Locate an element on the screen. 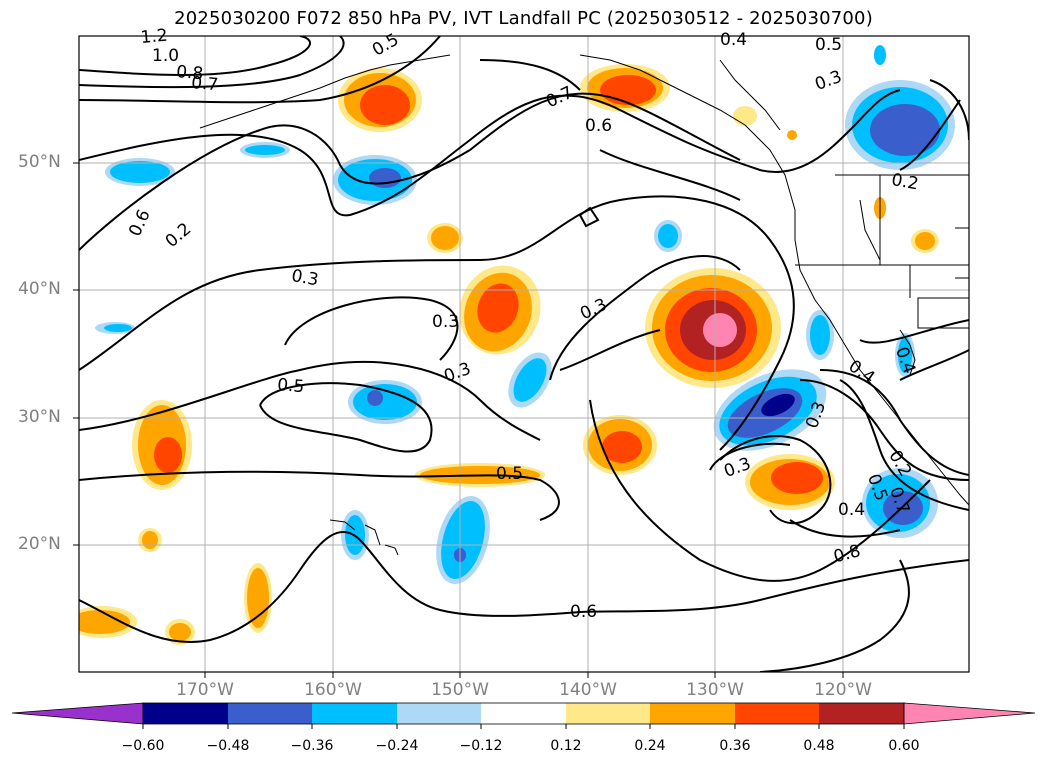 This screenshot has width=1047, height=765. lon-label-130w: 130°W is located at coordinates (715, 690).